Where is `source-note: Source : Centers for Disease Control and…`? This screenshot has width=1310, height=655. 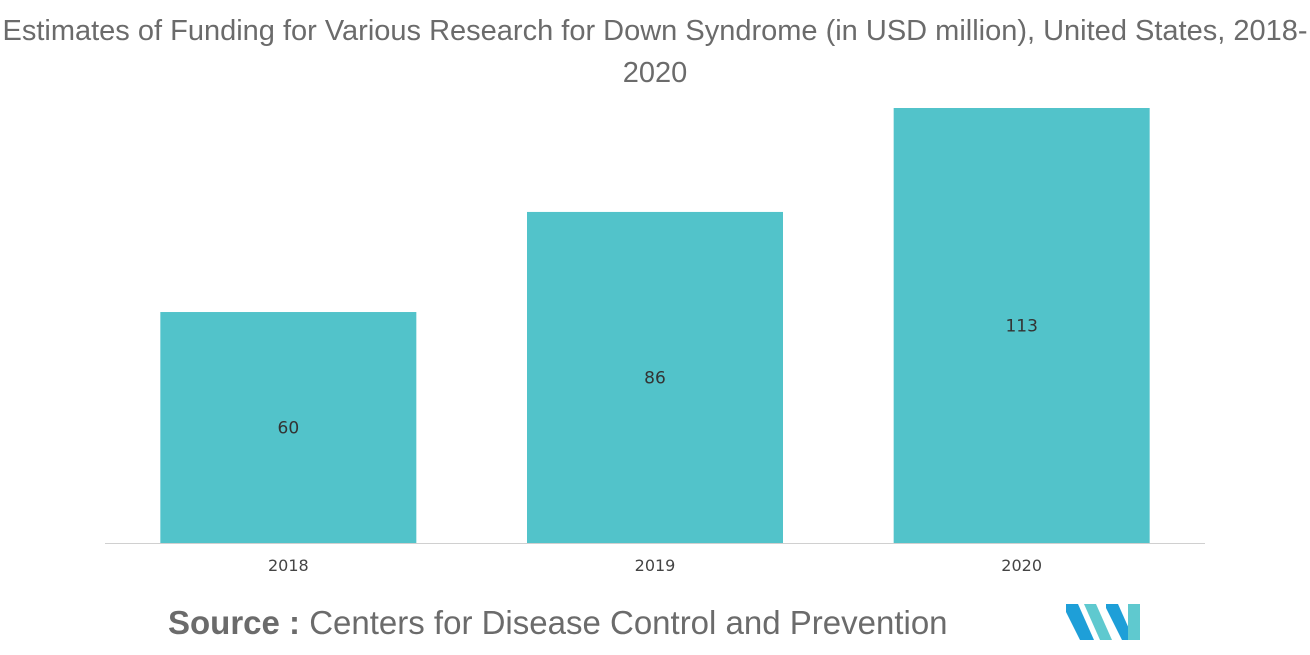
source-note: Source : Centers for Disease Control and… is located at coordinates (558, 623).